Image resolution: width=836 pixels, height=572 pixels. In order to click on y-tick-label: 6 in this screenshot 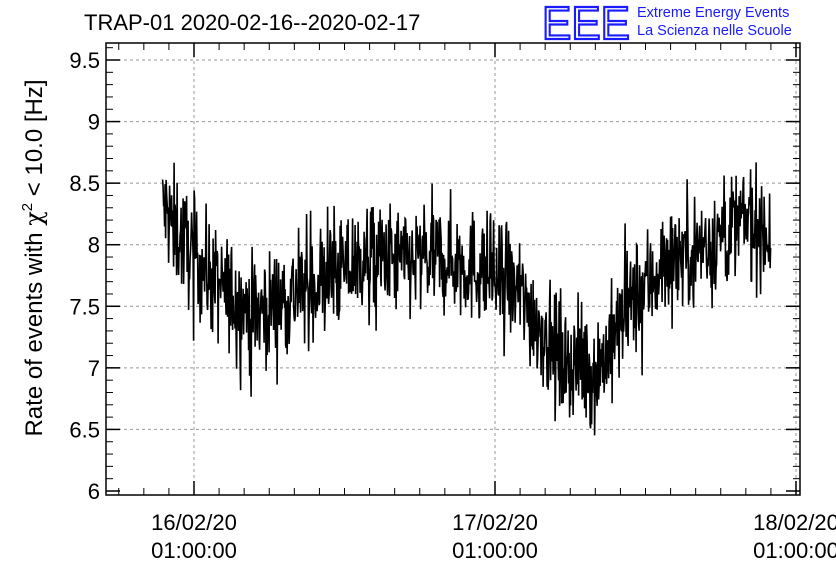, I will do `click(94, 491)`.